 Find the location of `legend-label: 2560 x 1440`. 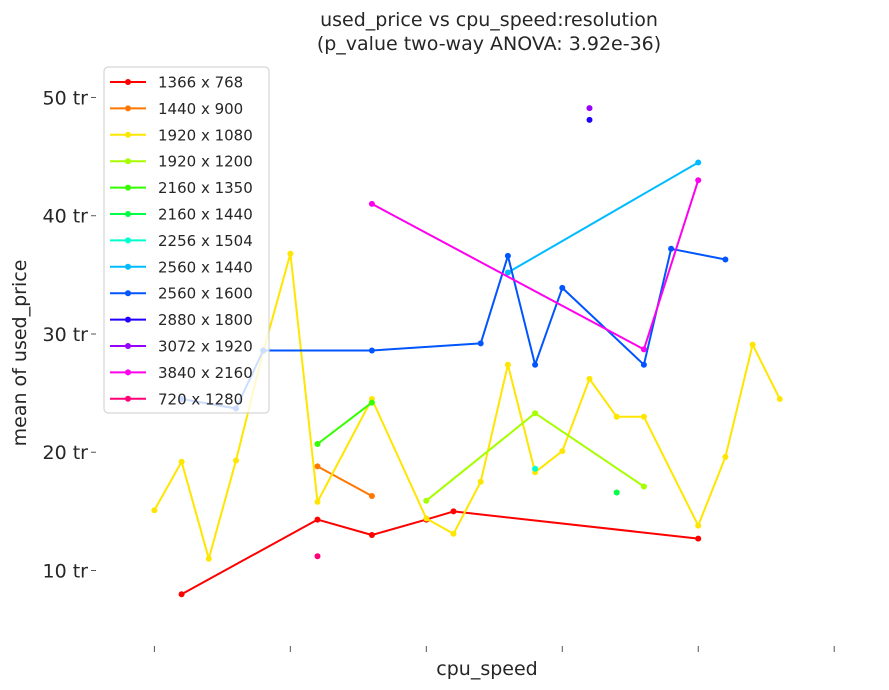

legend-label: 2560 x 1440 is located at coordinates (205, 267).